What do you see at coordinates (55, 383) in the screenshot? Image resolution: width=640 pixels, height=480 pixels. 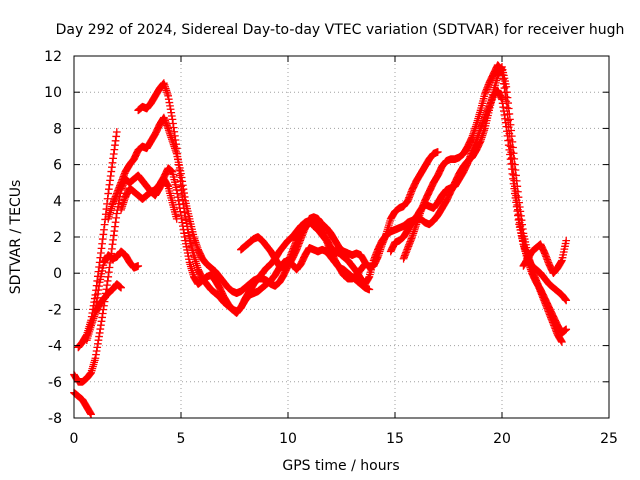 I see `y-tick-label: -6` at bounding box center [55, 383].